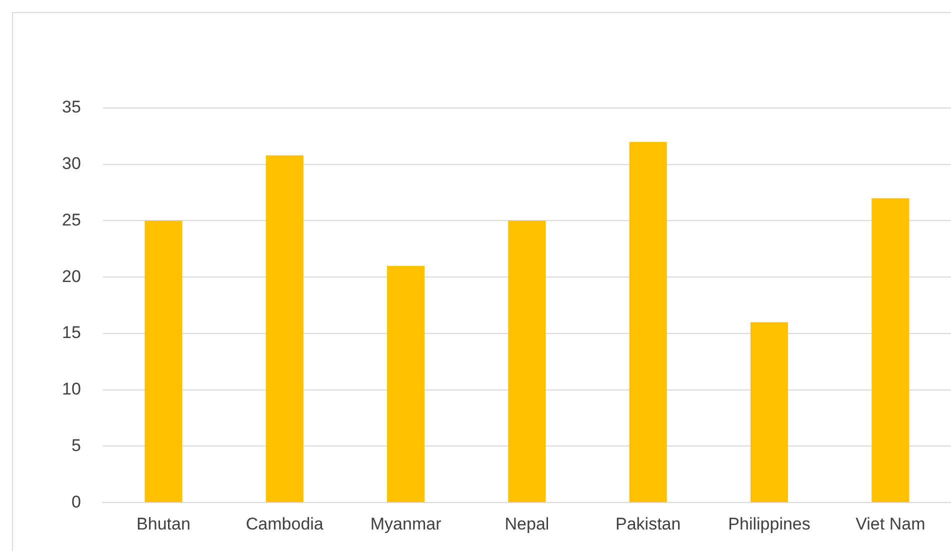  What do you see at coordinates (71, 389) in the screenshot?
I see `y-tick-label: 10` at bounding box center [71, 389].